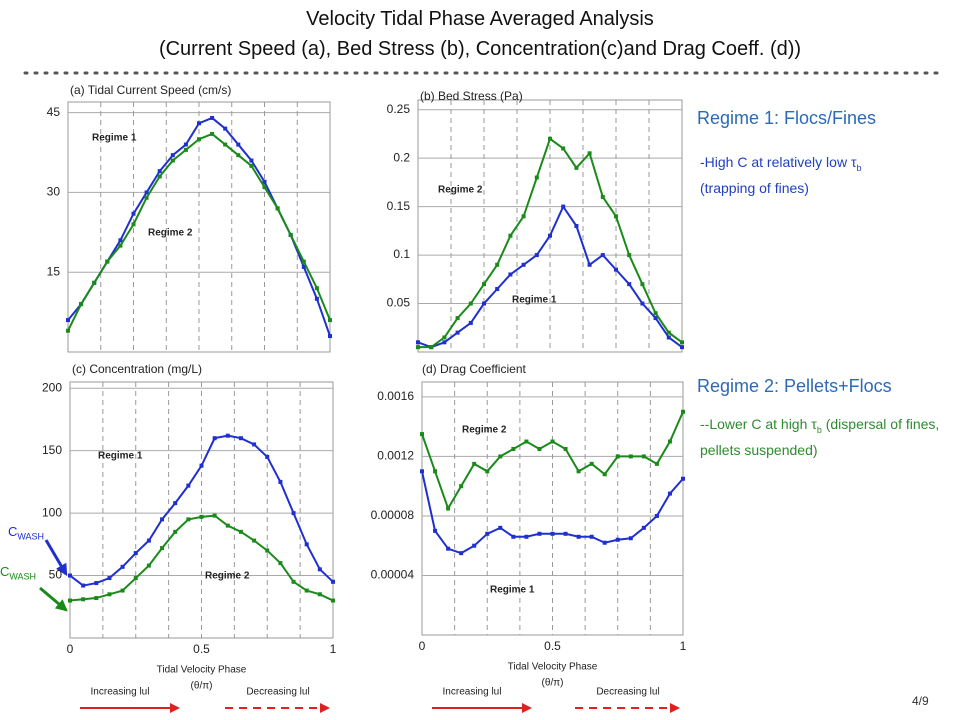 The image size is (960, 720). What do you see at coordinates (202, 686) in the screenshot?
I see `x-axis-label: (θ/π)` at bounding box center [202, 686].